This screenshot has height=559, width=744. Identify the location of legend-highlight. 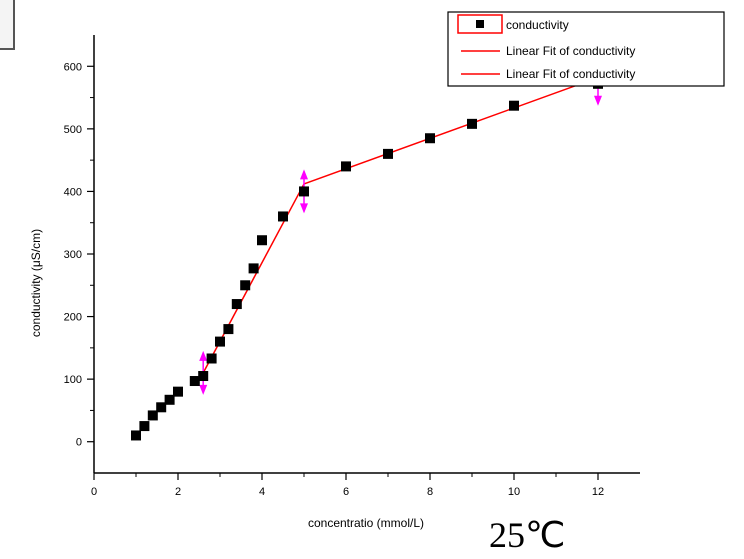
(480, 24).